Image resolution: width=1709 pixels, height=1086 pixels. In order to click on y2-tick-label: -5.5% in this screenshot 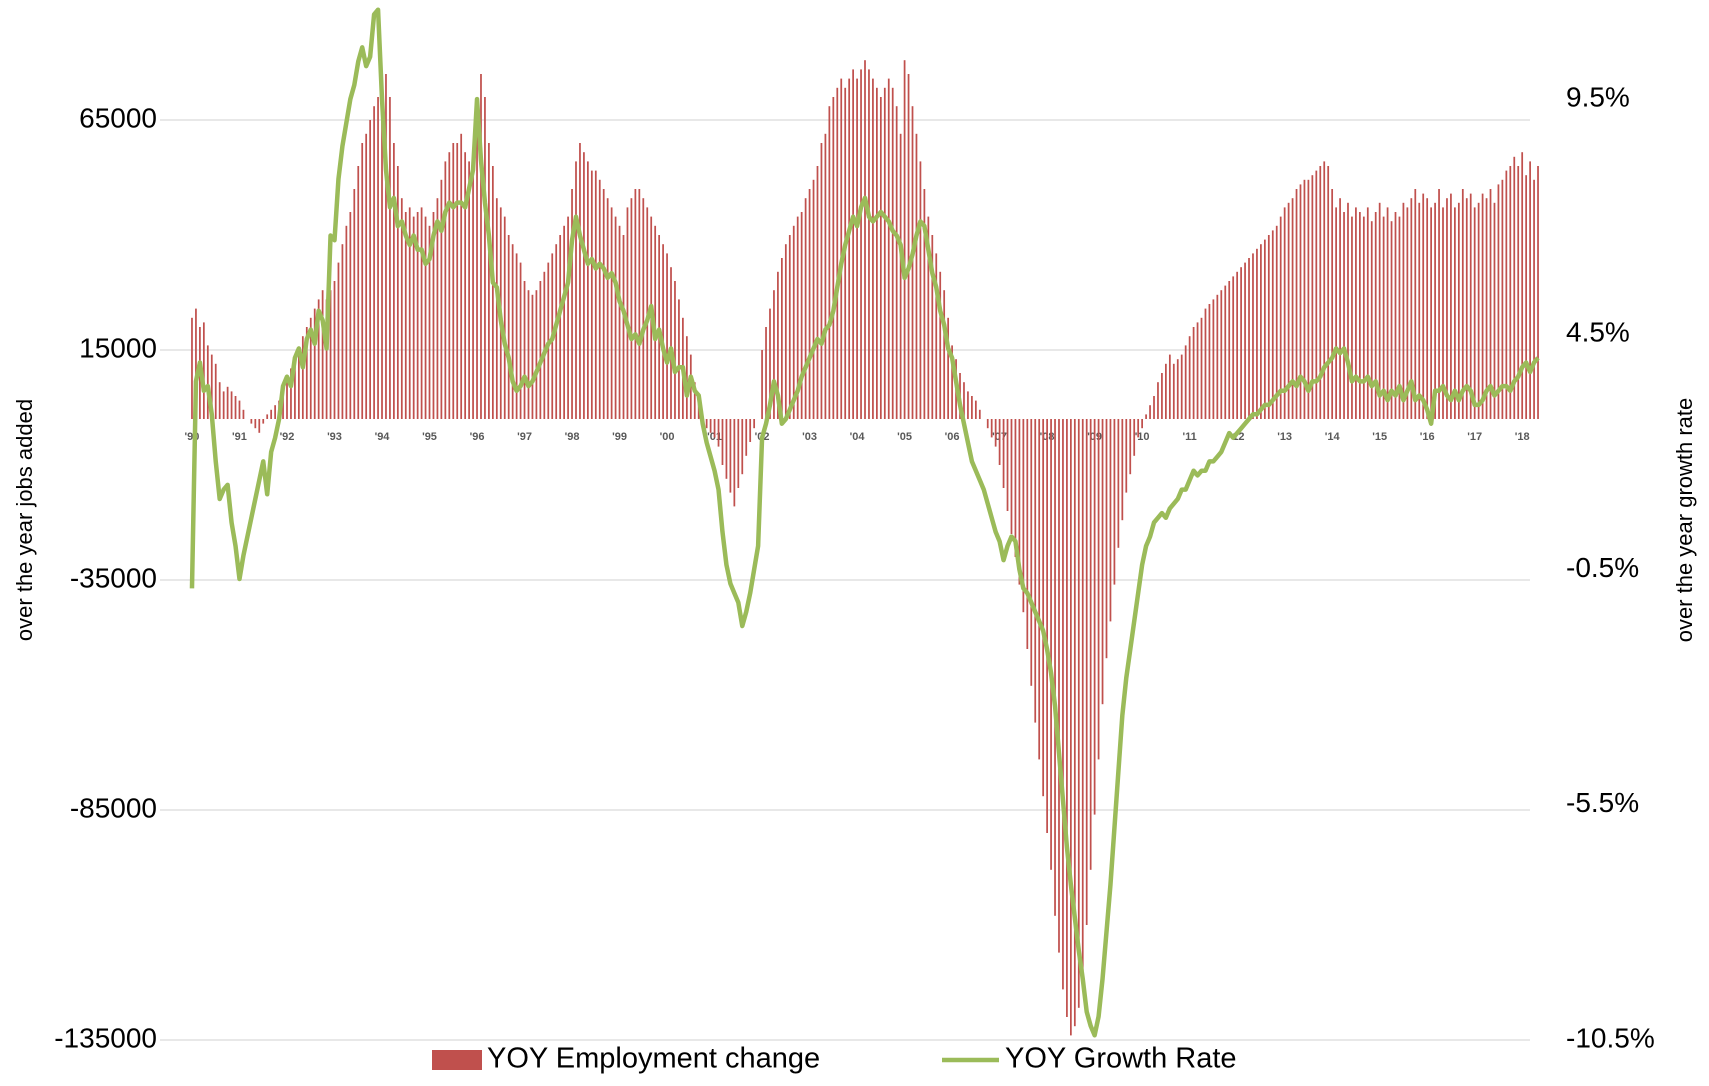, I will do `click(1602, 802)`.